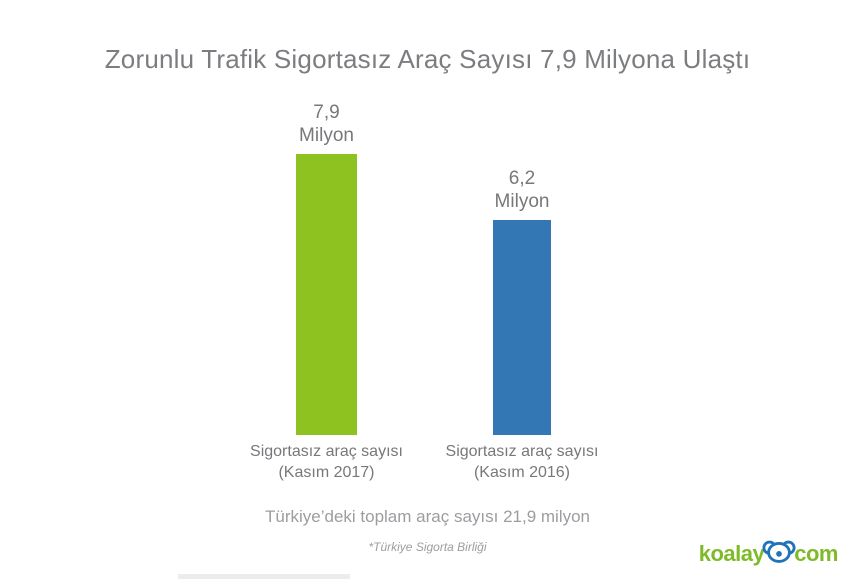 This screenshot has width=855, height=579. Describe the element at coordinates (326, 294) in the screenshot. I see `bar-2017` at that location.